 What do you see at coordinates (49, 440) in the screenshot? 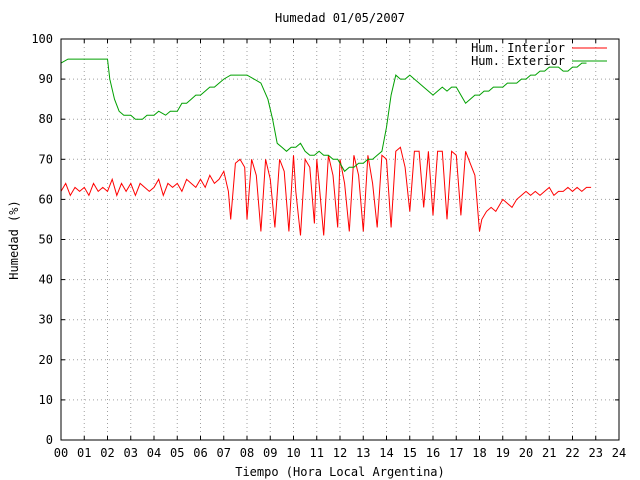
I see `y-tick-label: 0` at bounding box center [49, 440].